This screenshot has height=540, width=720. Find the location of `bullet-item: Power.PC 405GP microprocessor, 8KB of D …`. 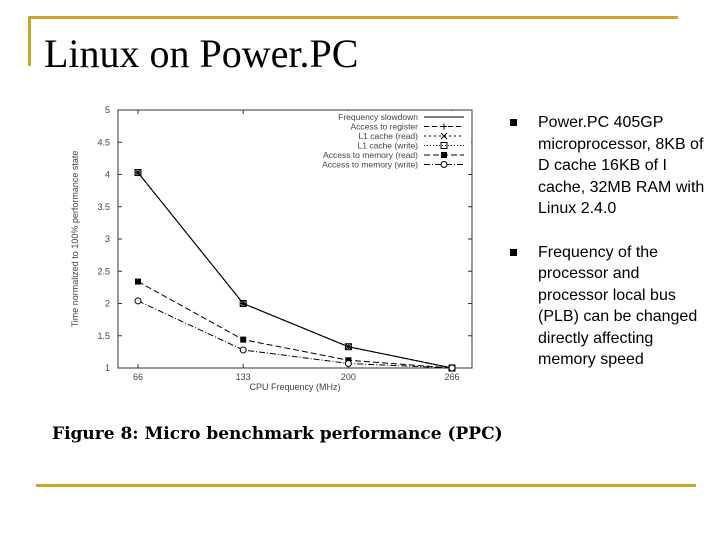

bullet-item: Power.PC 405GP microprocessor, 8KB of D … is located at coordinates (608, 166).